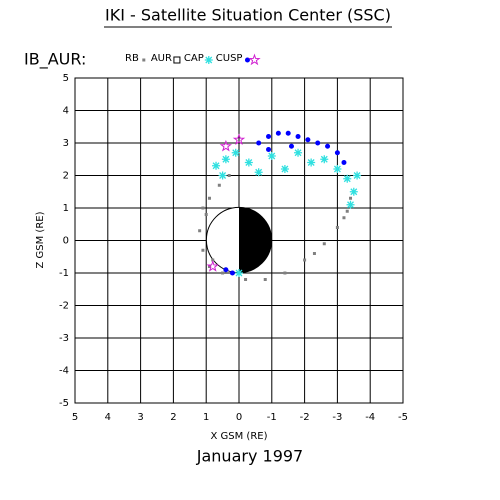  Describe the element at coordinates (255, 240) in the screenshot. I see `earth-night` at that location.